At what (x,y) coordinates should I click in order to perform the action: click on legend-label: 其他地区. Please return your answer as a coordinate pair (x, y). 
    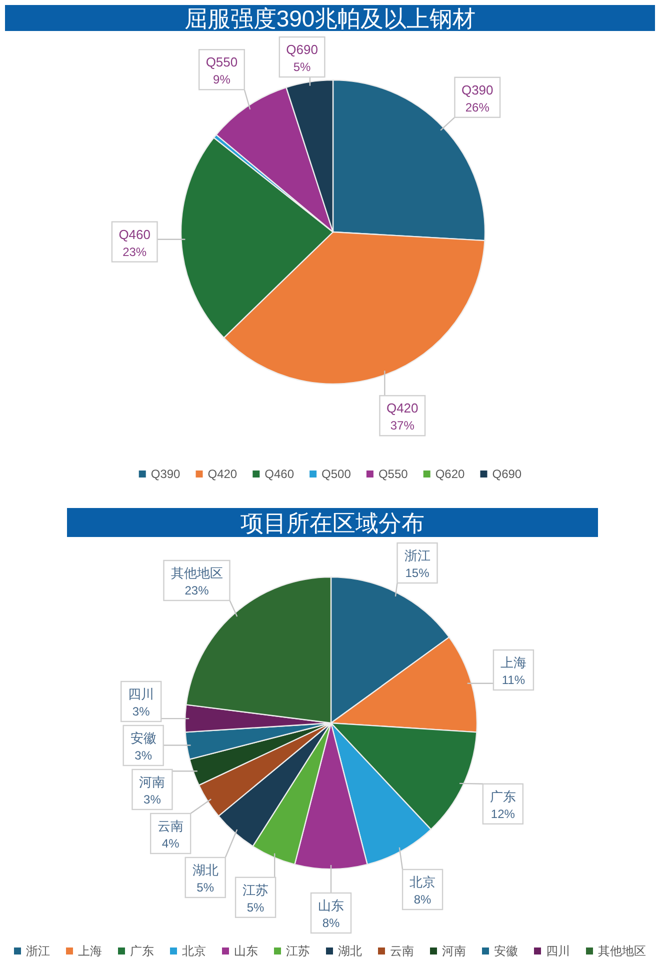
    Looking at the image, I should click on (622, 951).